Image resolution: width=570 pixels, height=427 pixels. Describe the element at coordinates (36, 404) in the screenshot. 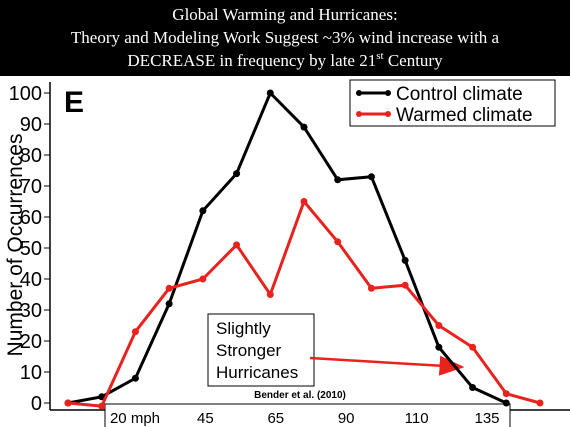

I see `y-tick-label: 0` at that location.